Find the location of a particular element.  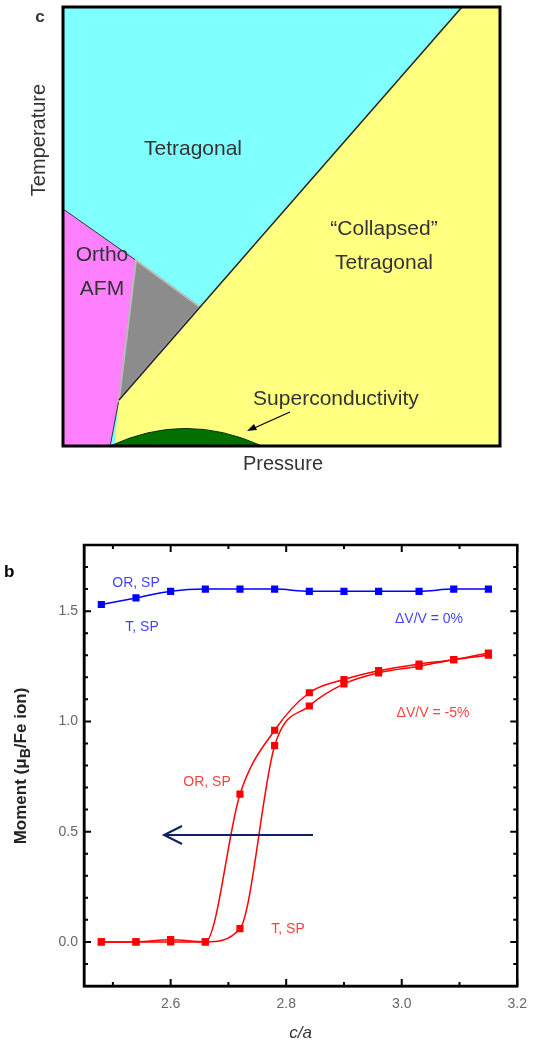

x-tick-label: 2.8 is located at coordinates (286, 1003).